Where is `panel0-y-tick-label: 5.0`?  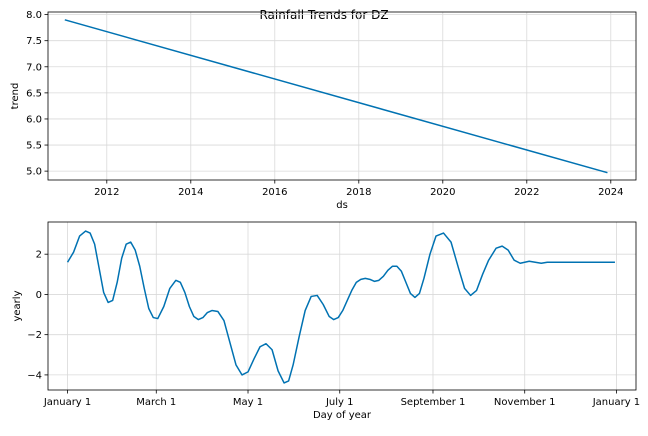
panel0-y-tick-label: 5.0 is located at coordinates (34, 172).